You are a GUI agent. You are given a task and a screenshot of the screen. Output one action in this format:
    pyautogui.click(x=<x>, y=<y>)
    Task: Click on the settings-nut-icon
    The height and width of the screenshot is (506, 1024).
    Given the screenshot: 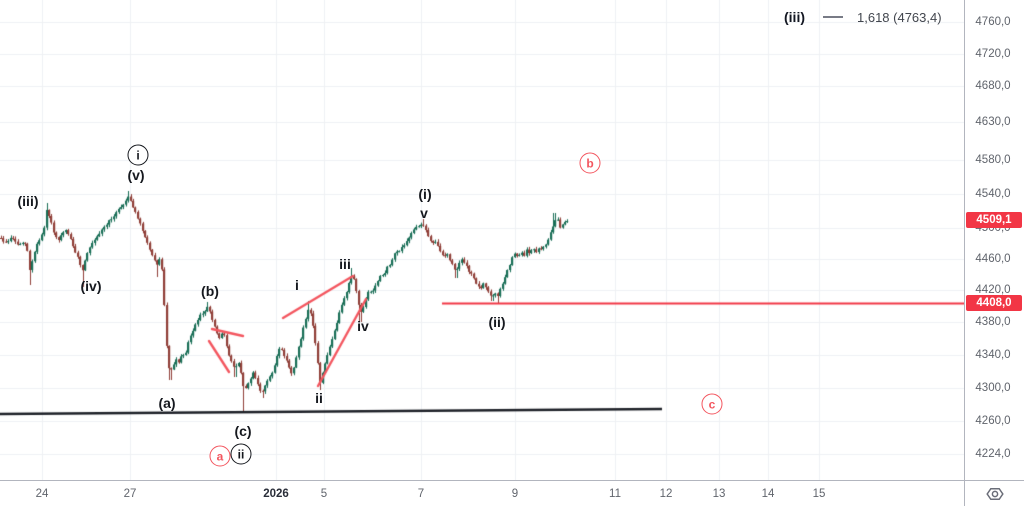 What is the action you would take?
    pyautogui.click(x=995, y=494)
    